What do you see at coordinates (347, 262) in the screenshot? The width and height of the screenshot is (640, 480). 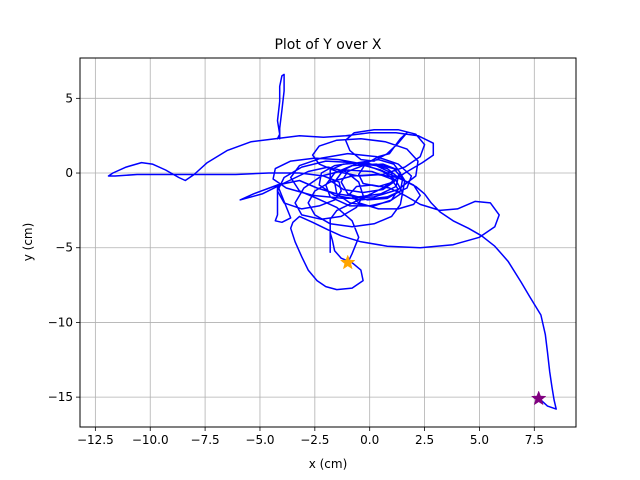 I see `start-marker` at bounding box center [347, 262].